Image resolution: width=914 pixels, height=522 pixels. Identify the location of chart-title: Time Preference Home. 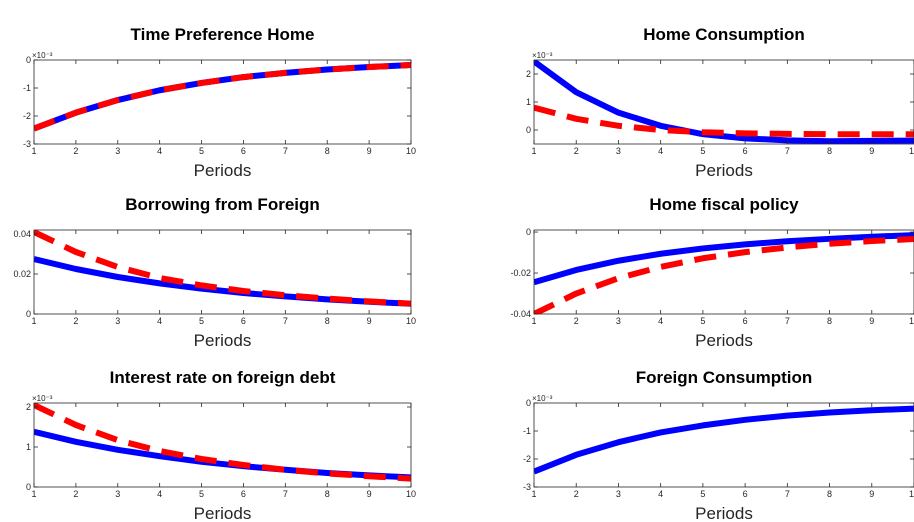
(223, 34).